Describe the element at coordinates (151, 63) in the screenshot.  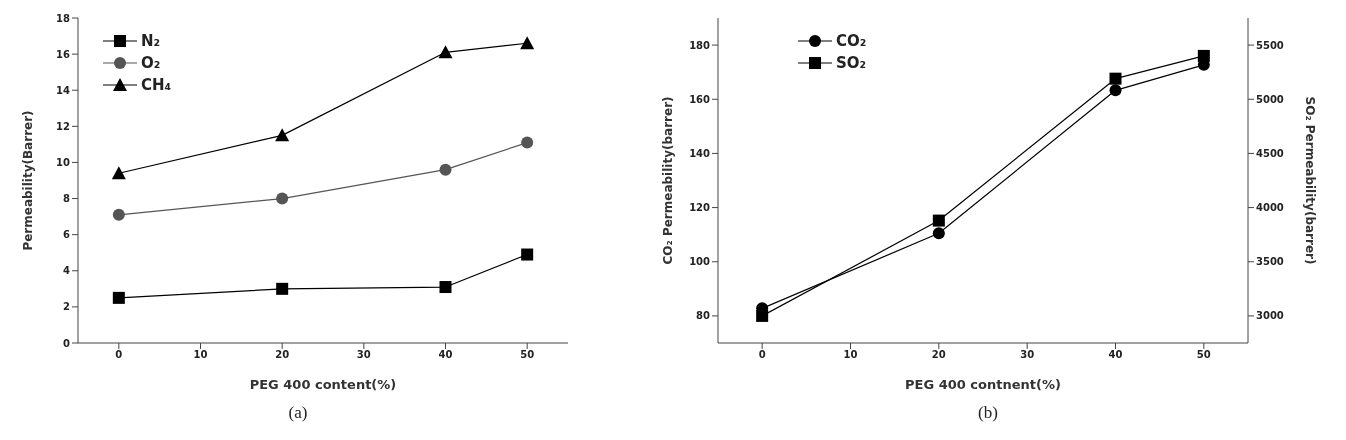
I see `legend-label: O₂` at that location.